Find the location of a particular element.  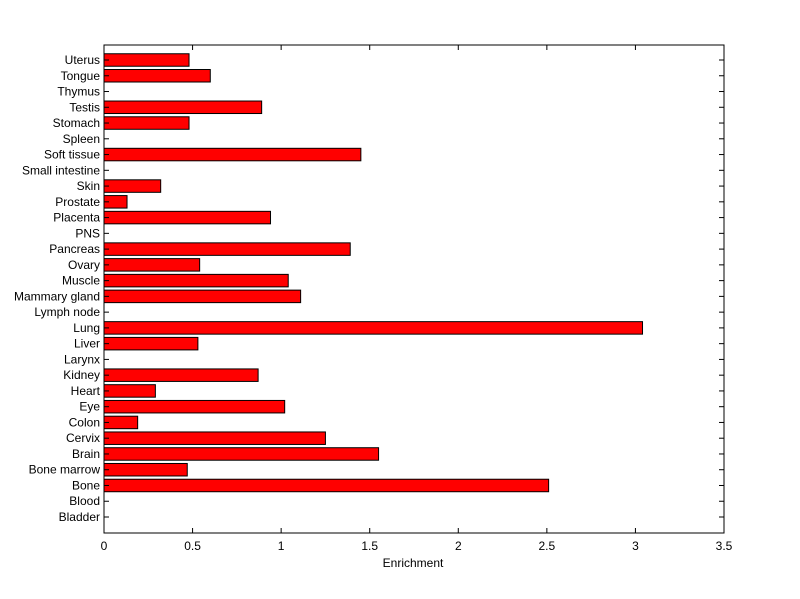

y-tick-label-thymus: Thymus is located at coordinates (78, 92).